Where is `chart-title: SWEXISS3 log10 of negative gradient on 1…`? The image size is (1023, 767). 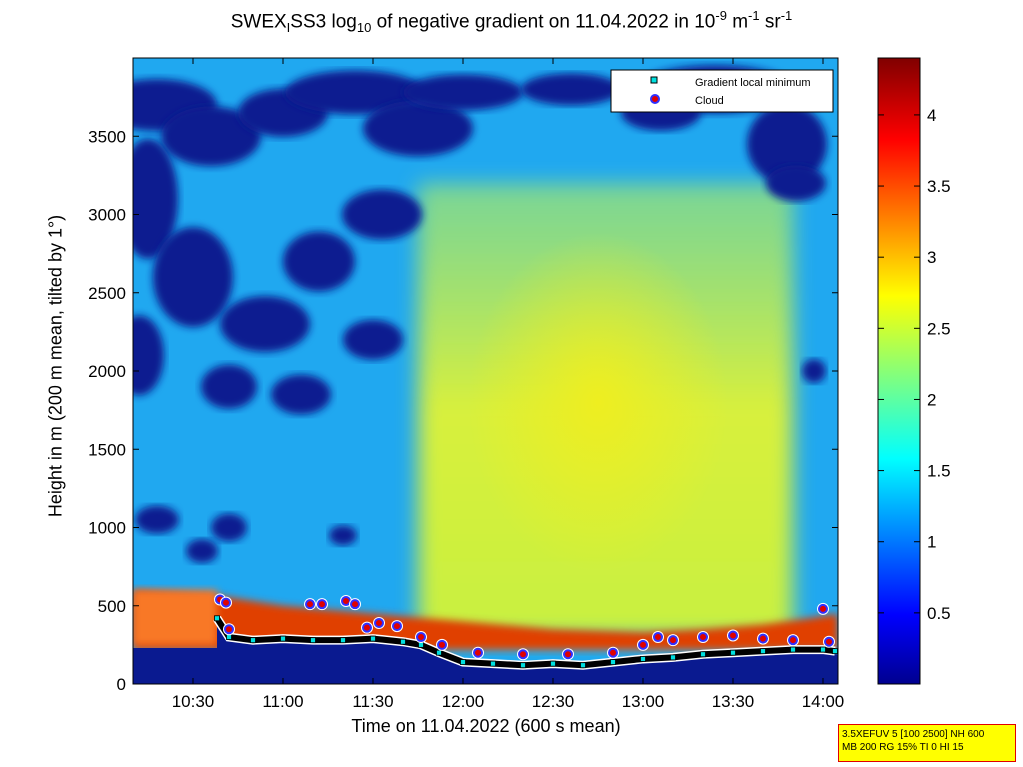
chart-title: SWEXISS3 log10 of negative gradient on 1… is located at coordinates (511, 22).